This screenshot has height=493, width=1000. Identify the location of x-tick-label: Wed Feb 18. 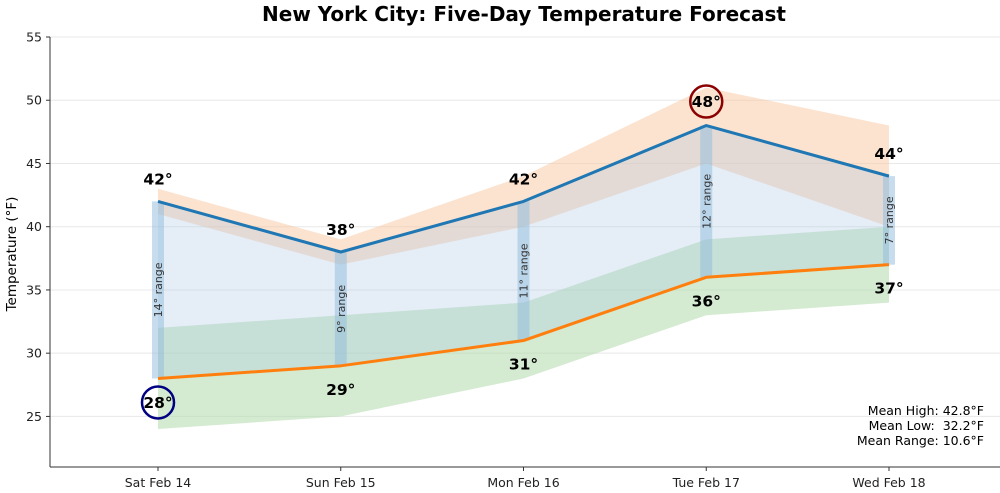
(888, 482).